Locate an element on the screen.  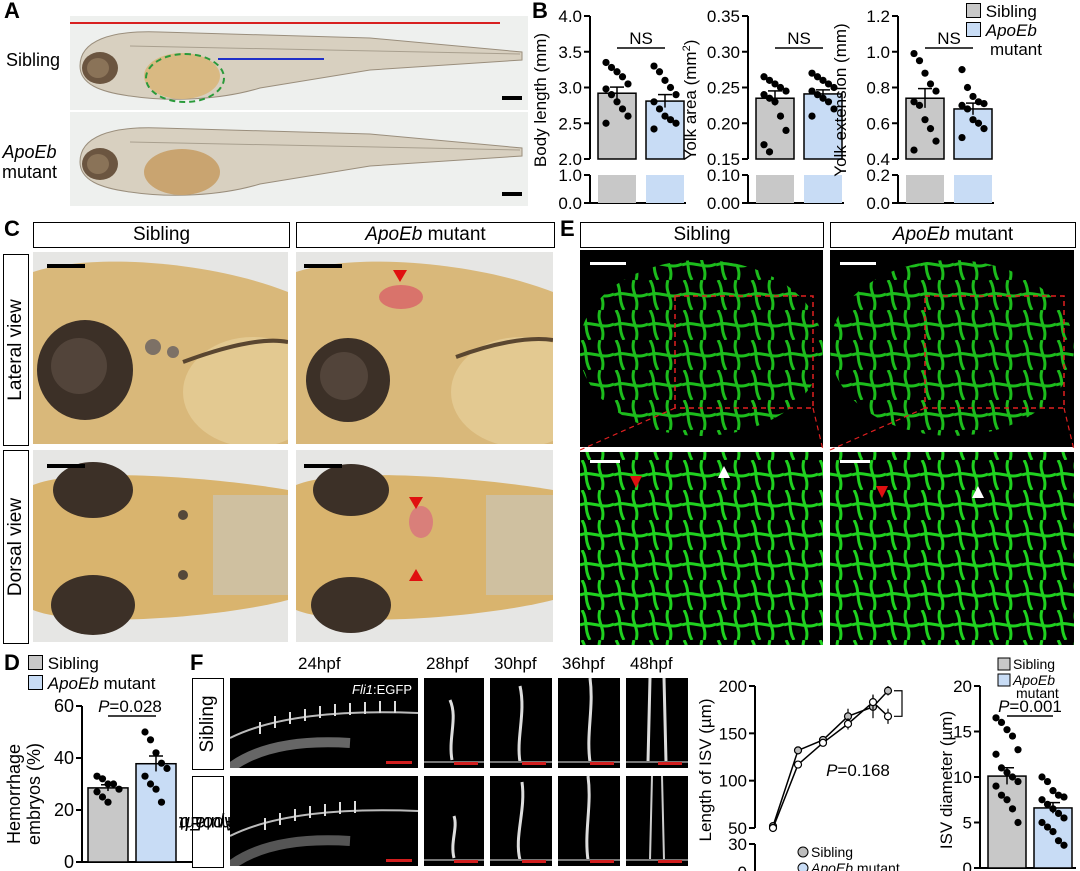
y-tick-label: 2.0 is located at coordinates (570, 159).